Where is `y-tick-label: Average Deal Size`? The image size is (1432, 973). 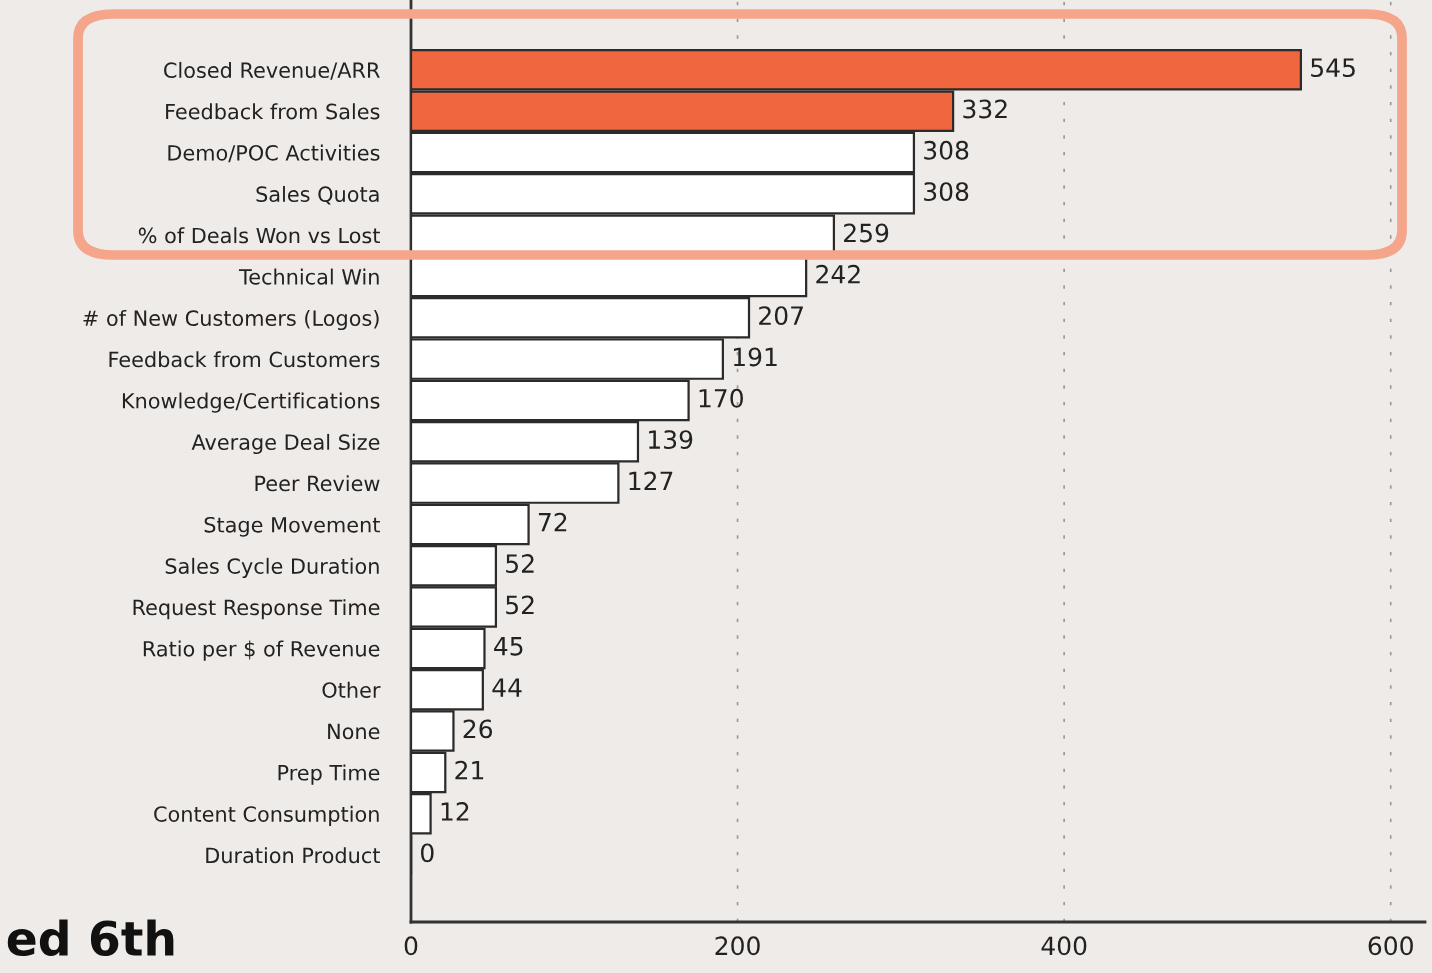 y-tick-label: Average Deal Size is located at coordinates (285, 444).